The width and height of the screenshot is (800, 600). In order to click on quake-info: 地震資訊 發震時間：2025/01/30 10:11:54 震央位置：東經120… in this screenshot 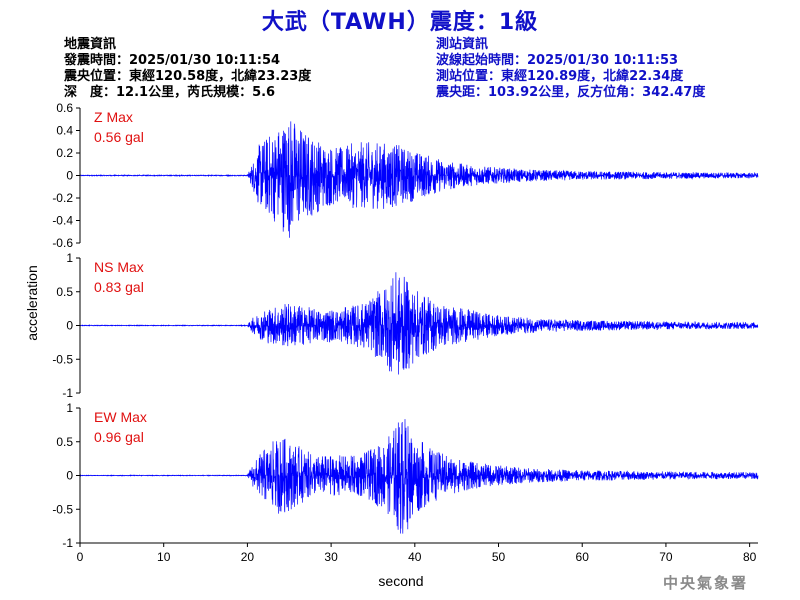, I will do `click(187, 69)`.